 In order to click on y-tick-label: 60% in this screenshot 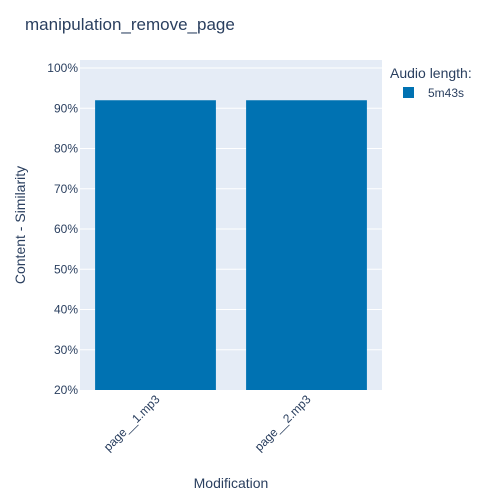, I will do `click(66, 229)`.